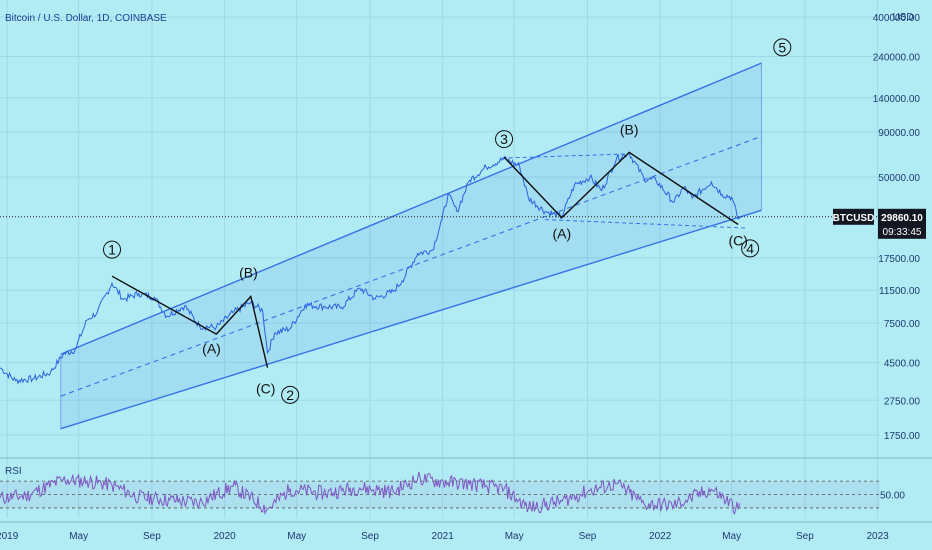  What do you see at coordinates (902, 401) in the screenshot?
I see `price-tick-9: 2750.00` at bounding box center [902, 401].